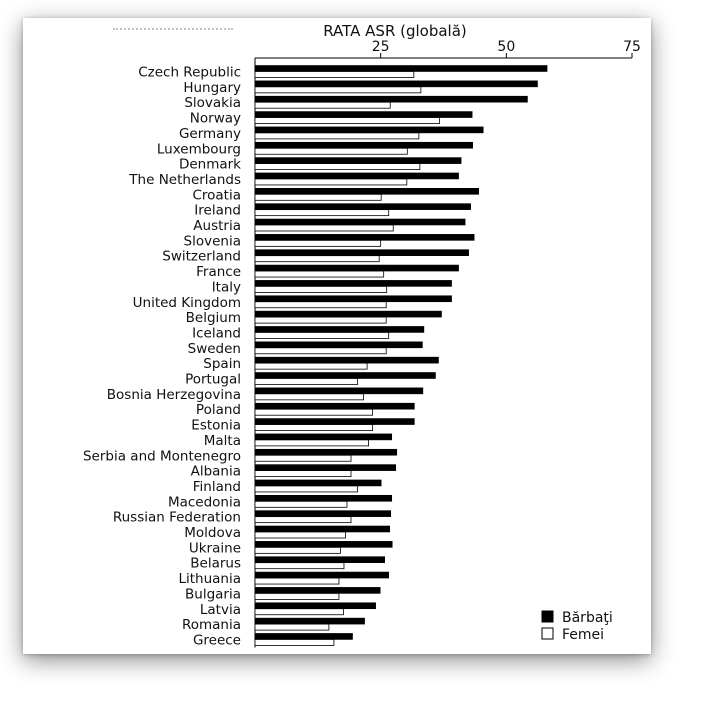 The height and width of the screenshot is (709, 705). I want to click on category-label: Greece, so click(217, 640).